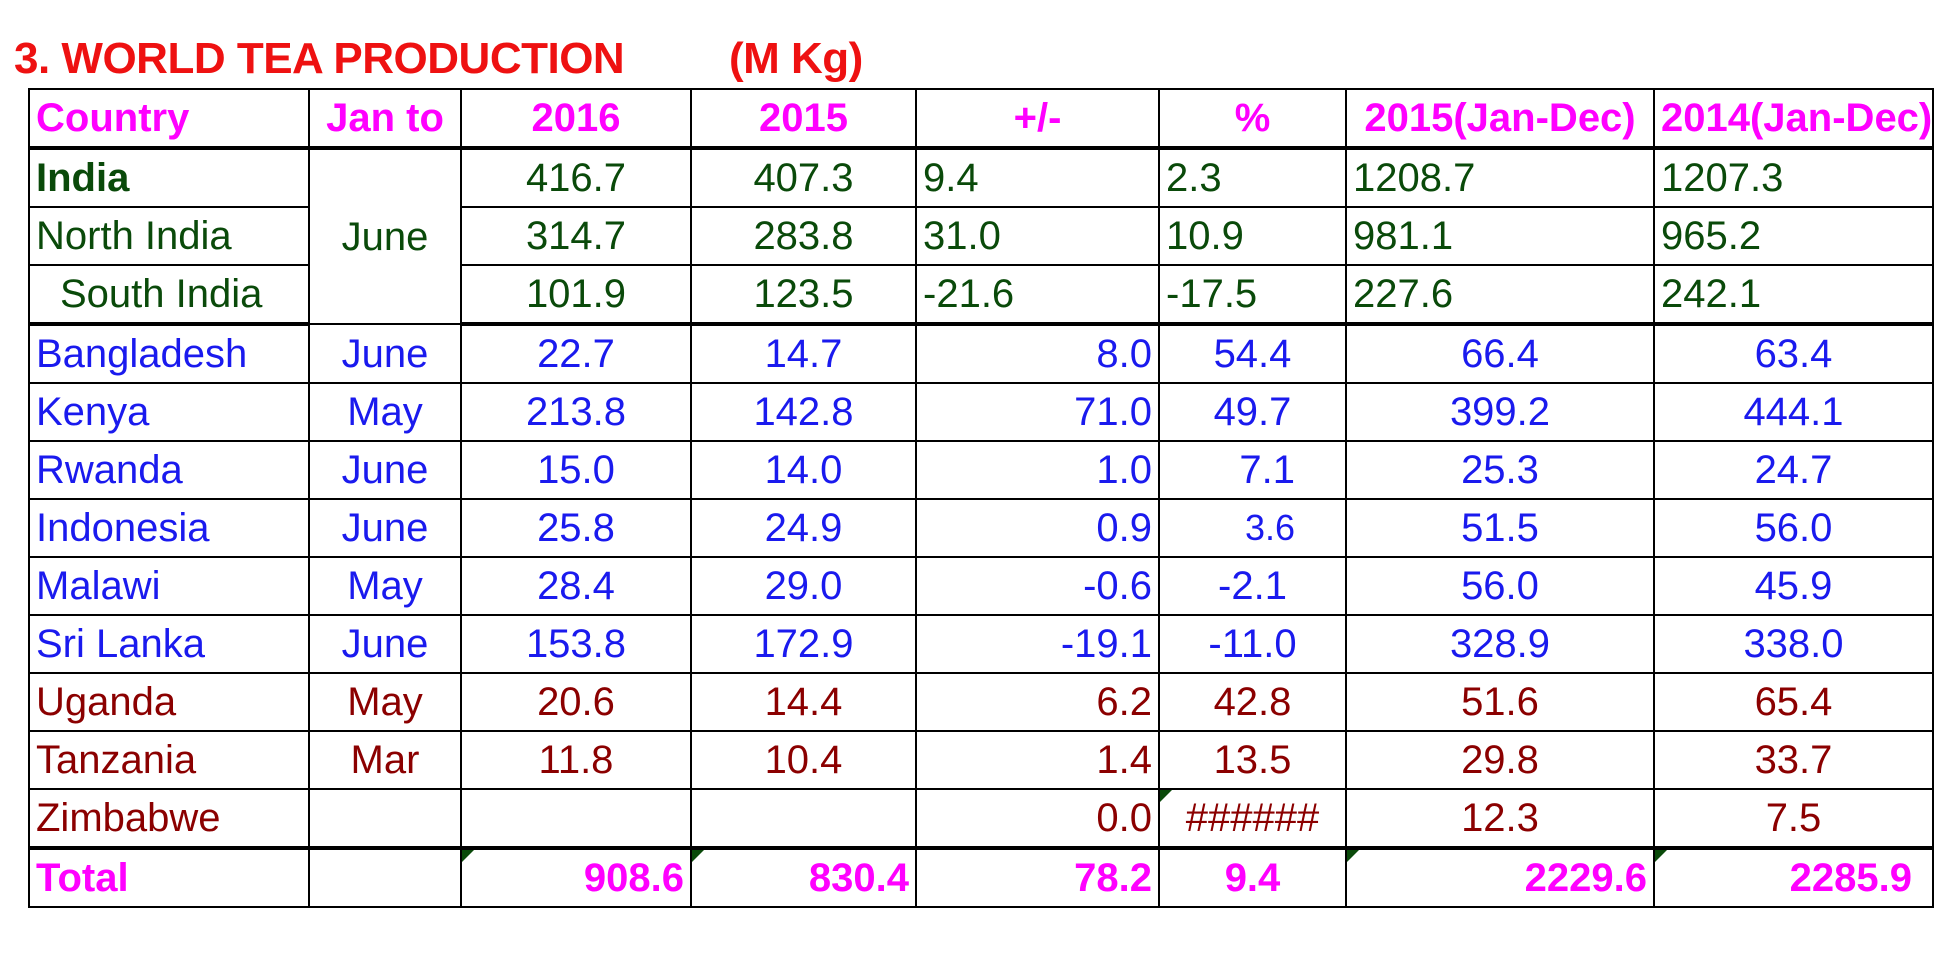  What do you see at coordinates (1500, 528) in the screenshot?
I see `year-2015-cell: 51.5` at bounding box center [1500, 528].